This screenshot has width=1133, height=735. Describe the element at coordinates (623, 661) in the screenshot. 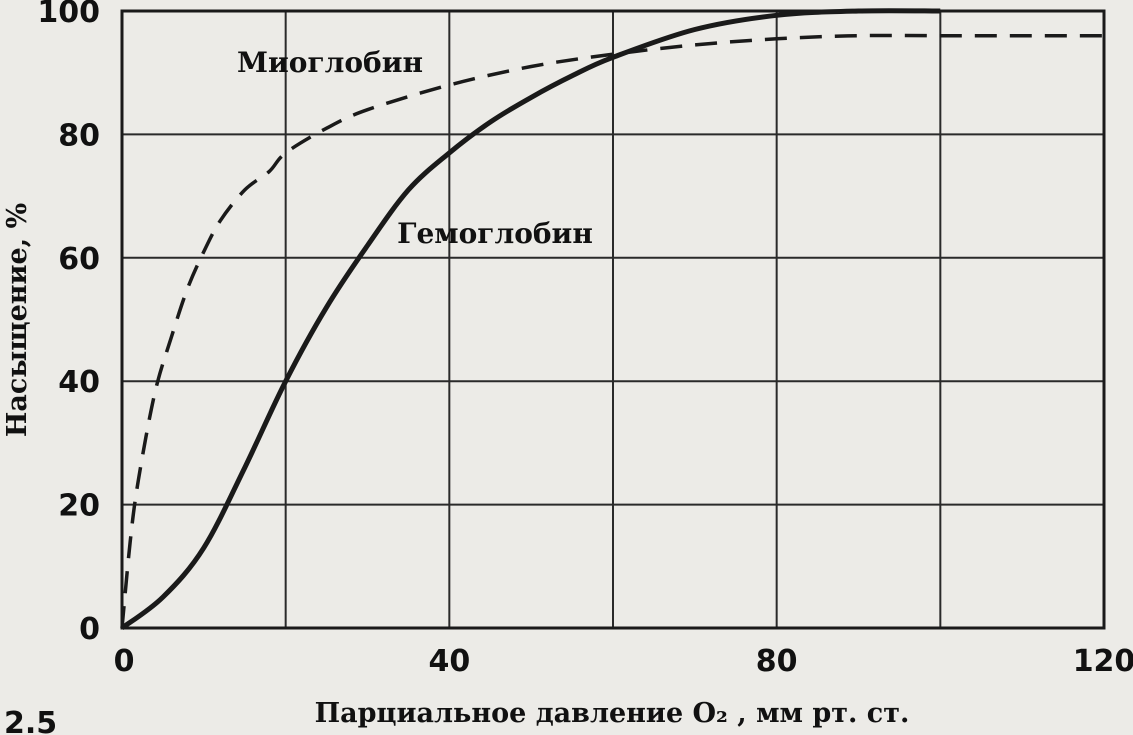

I see `x-tick-labels: 0 40 80 120` at that location.